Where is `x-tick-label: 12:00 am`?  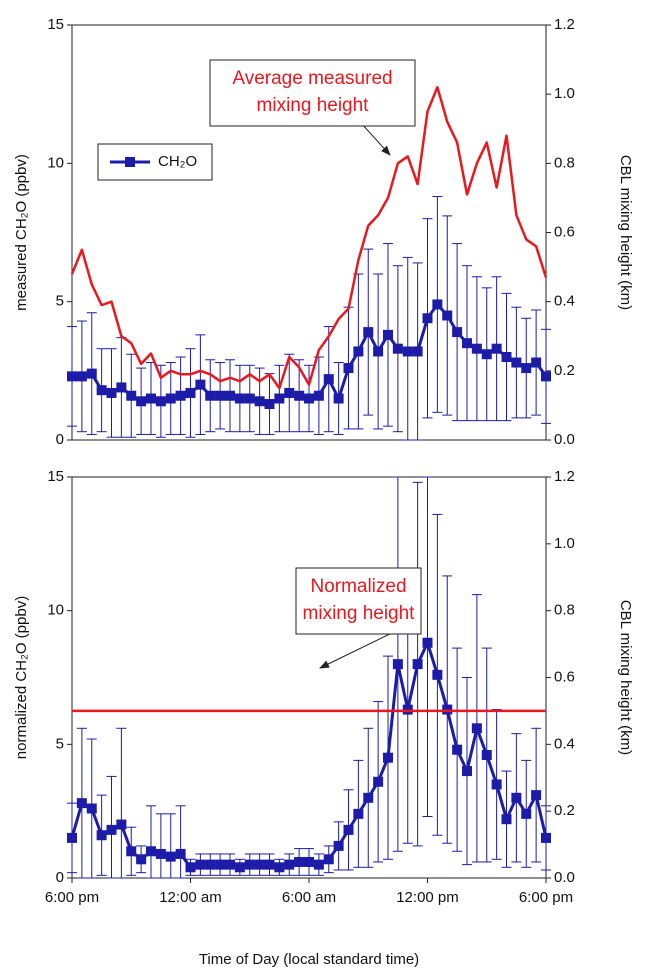 x-tick-label: 12:00 am is located at coordinates (190, 897).